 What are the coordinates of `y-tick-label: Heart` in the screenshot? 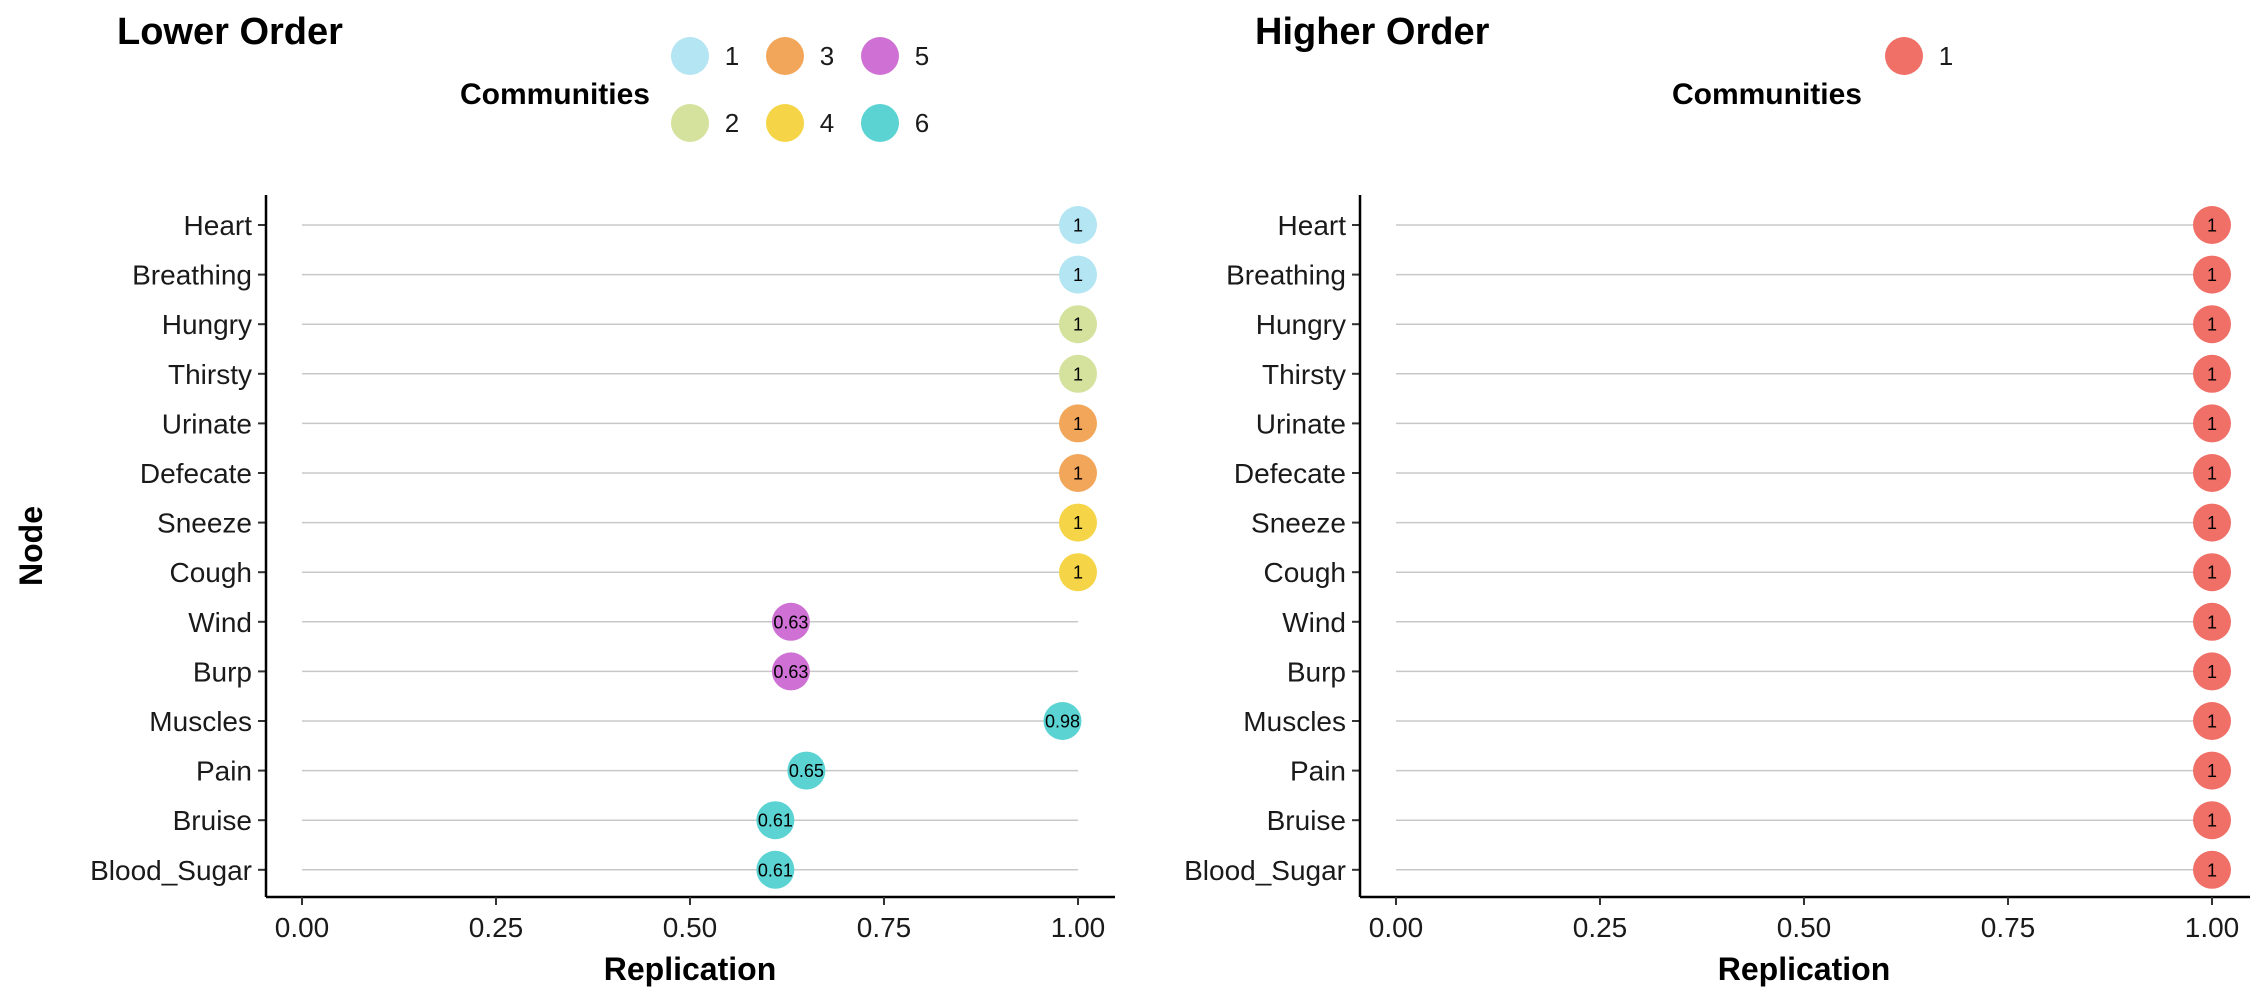 It's located at (1312, 225).